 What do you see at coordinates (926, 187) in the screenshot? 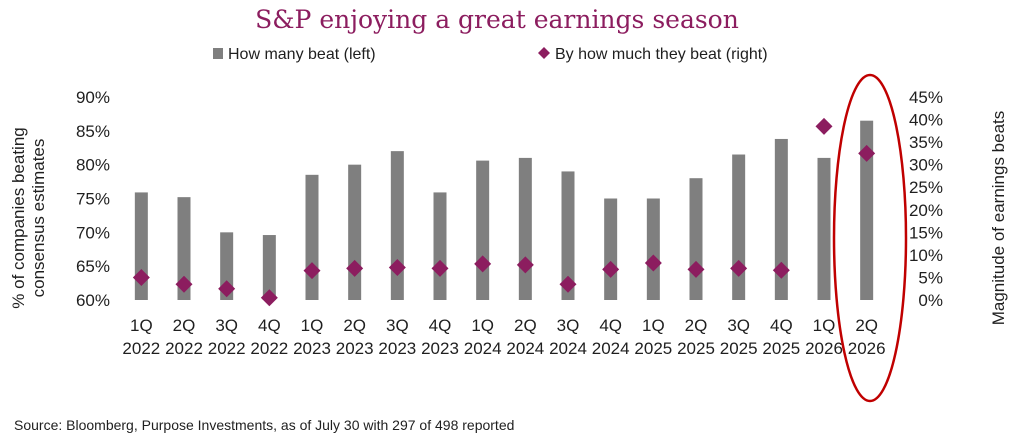
I see `right-tick-label: 25%` at bounding box center [926, 187].